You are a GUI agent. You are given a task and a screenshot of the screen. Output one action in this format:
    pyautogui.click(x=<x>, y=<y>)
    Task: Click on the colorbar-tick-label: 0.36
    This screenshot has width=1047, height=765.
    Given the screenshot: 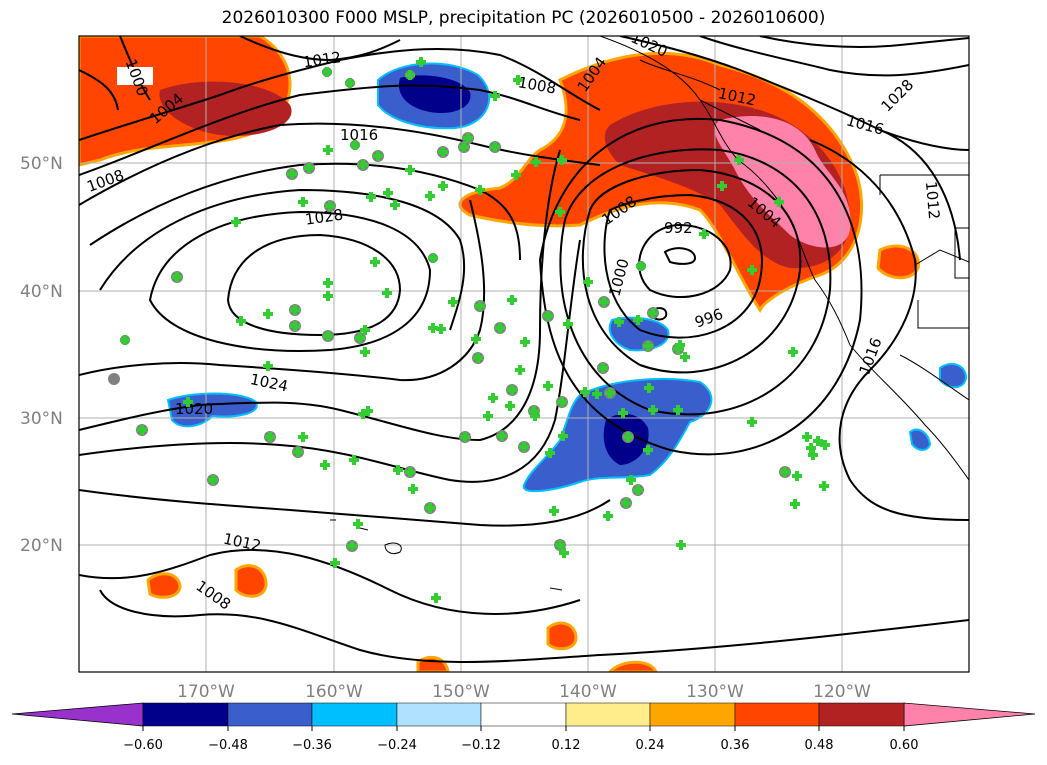 What is the action you would take?
    pyautogui.click(x=735, y=745)
    